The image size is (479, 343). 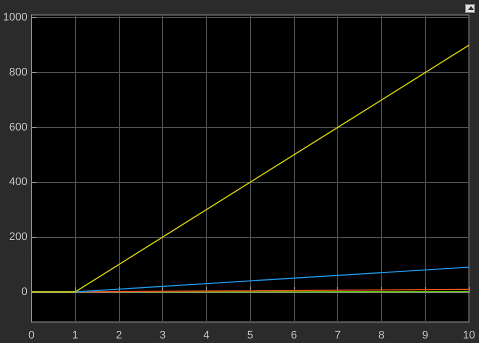 What do you see at coordinates (31, 336) in the screenshot?
I see `x-tick-label: 0` at bounding box center [31, 336].